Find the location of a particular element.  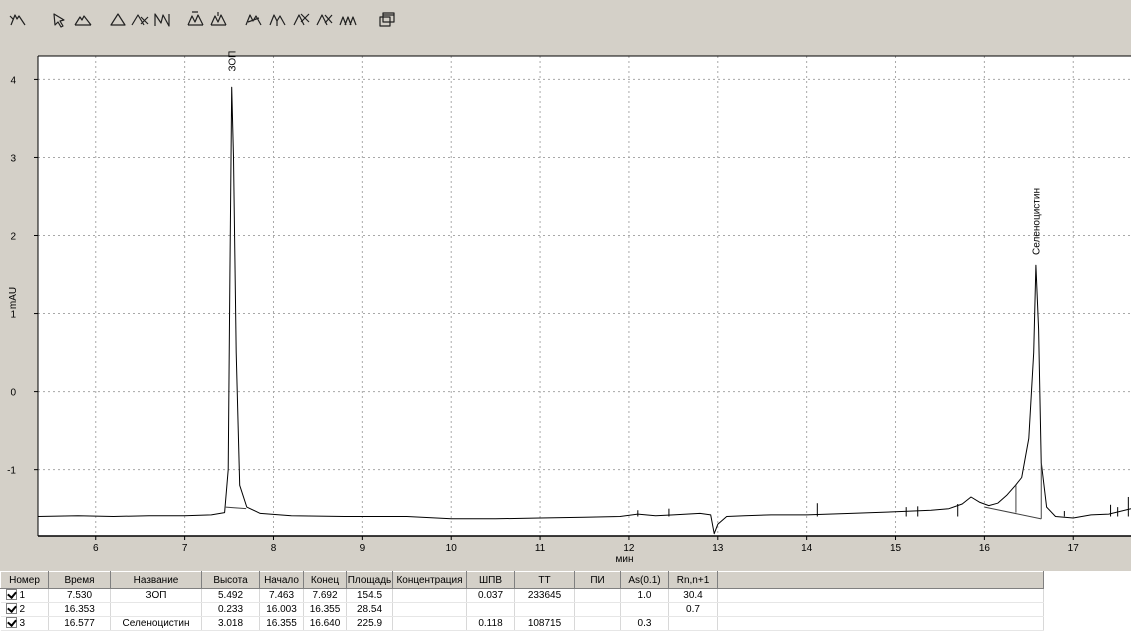

peak-1-baseline is located at coordinates (236, 508).